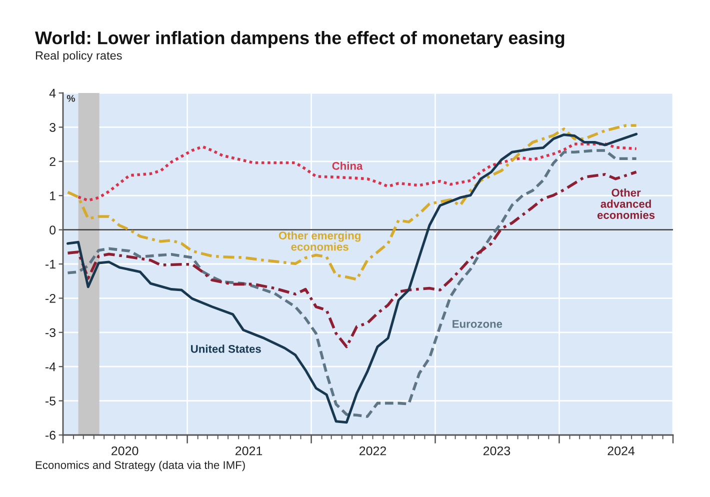  What do you see at coordinates (249, 451) in the screenshot?
I see `x-tick-label: 2021` at bounding box center [249, 451].